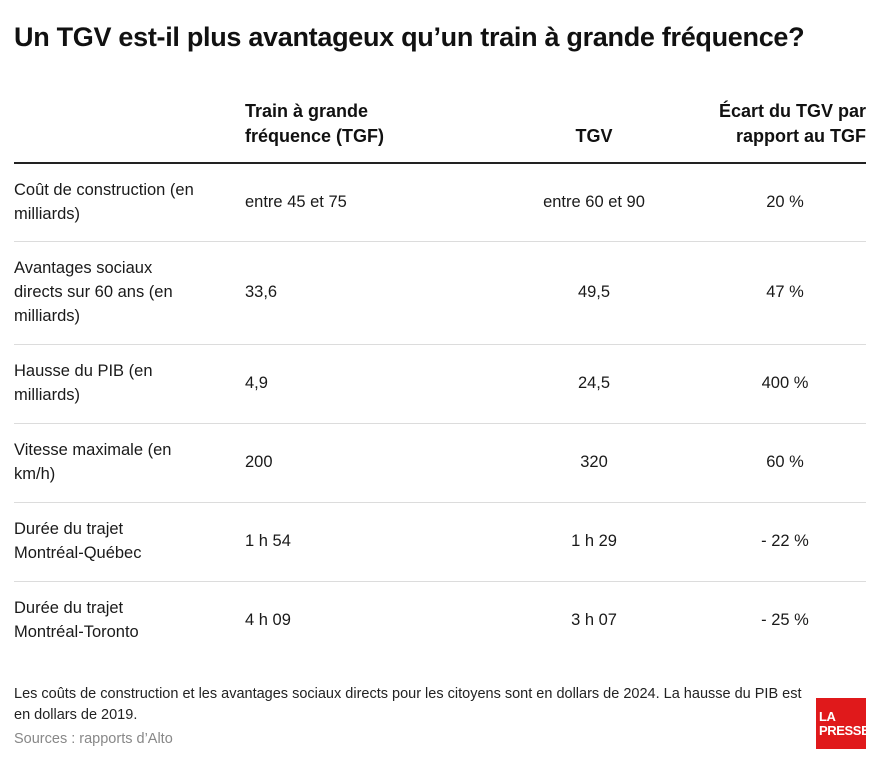 The width and height of the screenshot is (880, 763). Describe the element at coordinates (104, 202) in the screenshot. I see `row-label: Coût de construction (en milliards)` at that location.